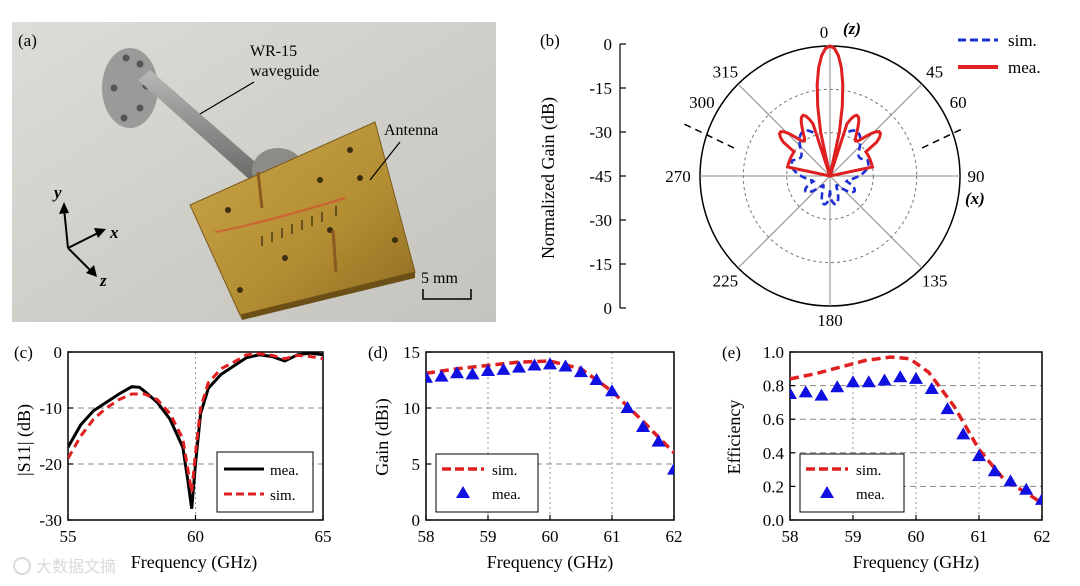 The image size is (1080, 586). Describe the element at coordinates (27, 40) in the screenshot. I see `photo-panel-label: (a)` at that location.